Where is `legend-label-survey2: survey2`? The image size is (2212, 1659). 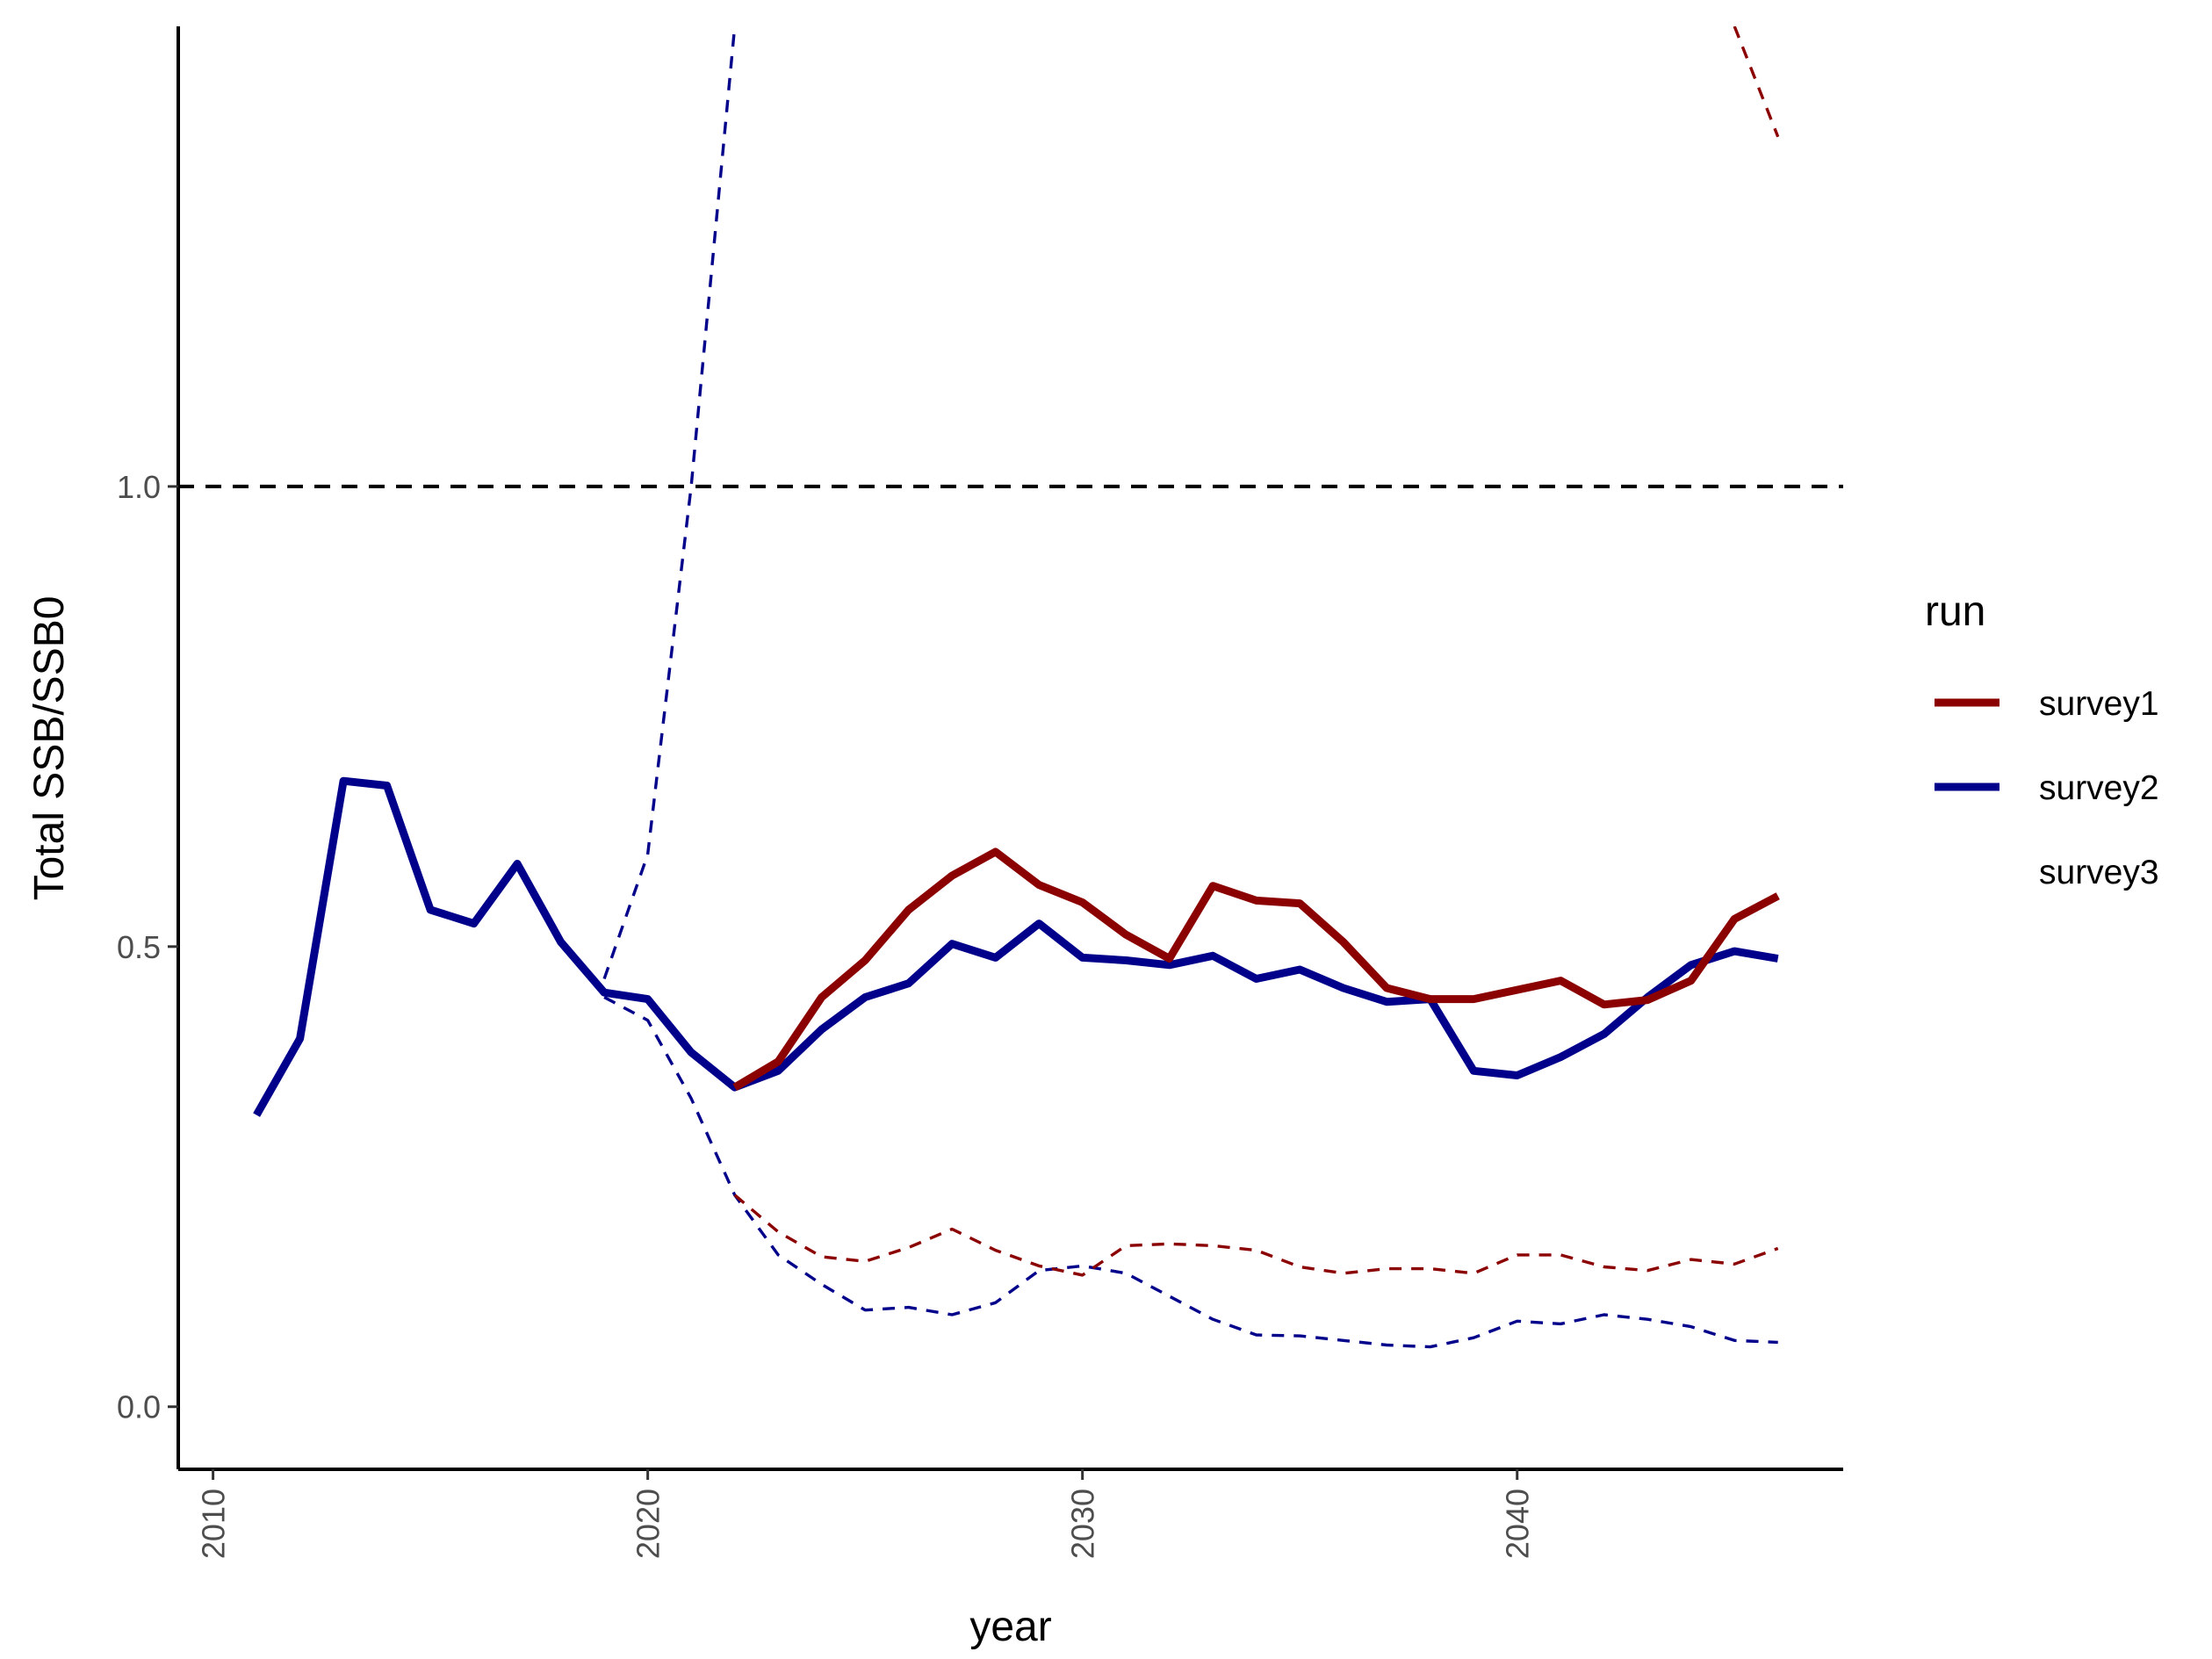 legend-label-survey2: survey2 is located at coordinates (2099, 788).